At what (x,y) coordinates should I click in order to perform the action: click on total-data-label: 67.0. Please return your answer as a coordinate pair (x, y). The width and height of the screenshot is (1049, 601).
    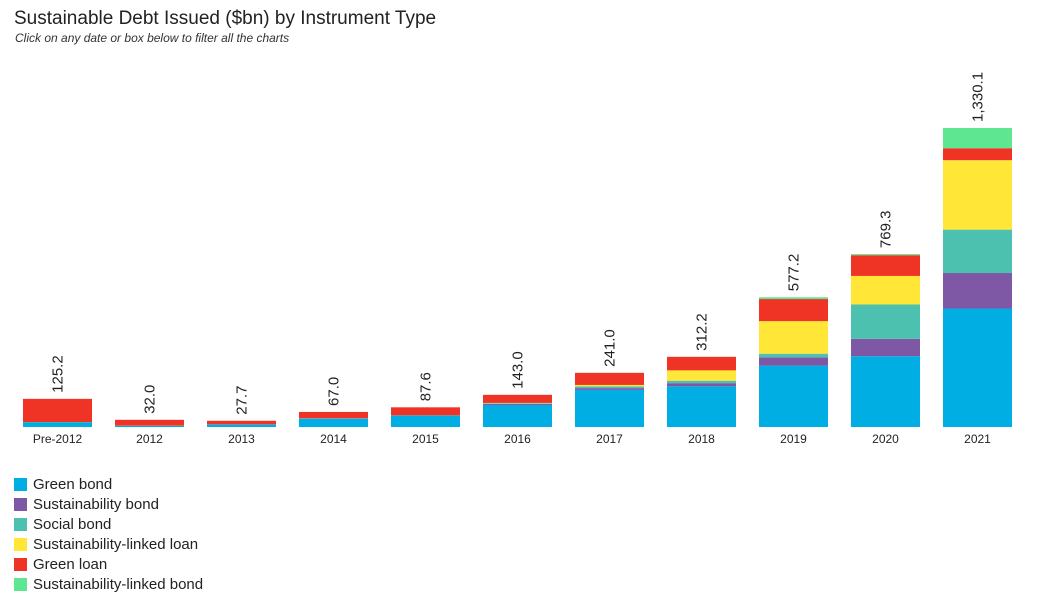
    Looking at the image, I should click on (334, 391).